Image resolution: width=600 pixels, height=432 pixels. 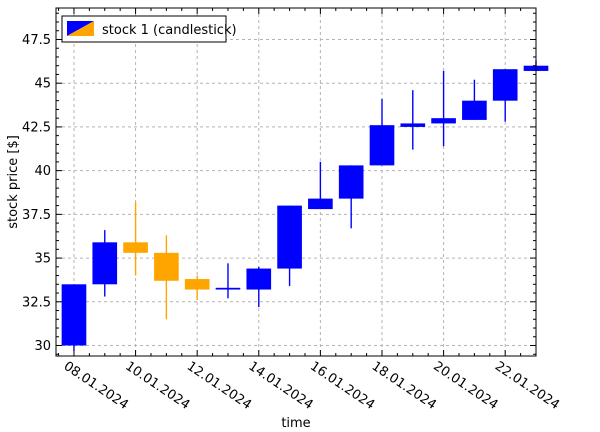 I want to click on y-tick-label: 45, so click(x=42, y=84).